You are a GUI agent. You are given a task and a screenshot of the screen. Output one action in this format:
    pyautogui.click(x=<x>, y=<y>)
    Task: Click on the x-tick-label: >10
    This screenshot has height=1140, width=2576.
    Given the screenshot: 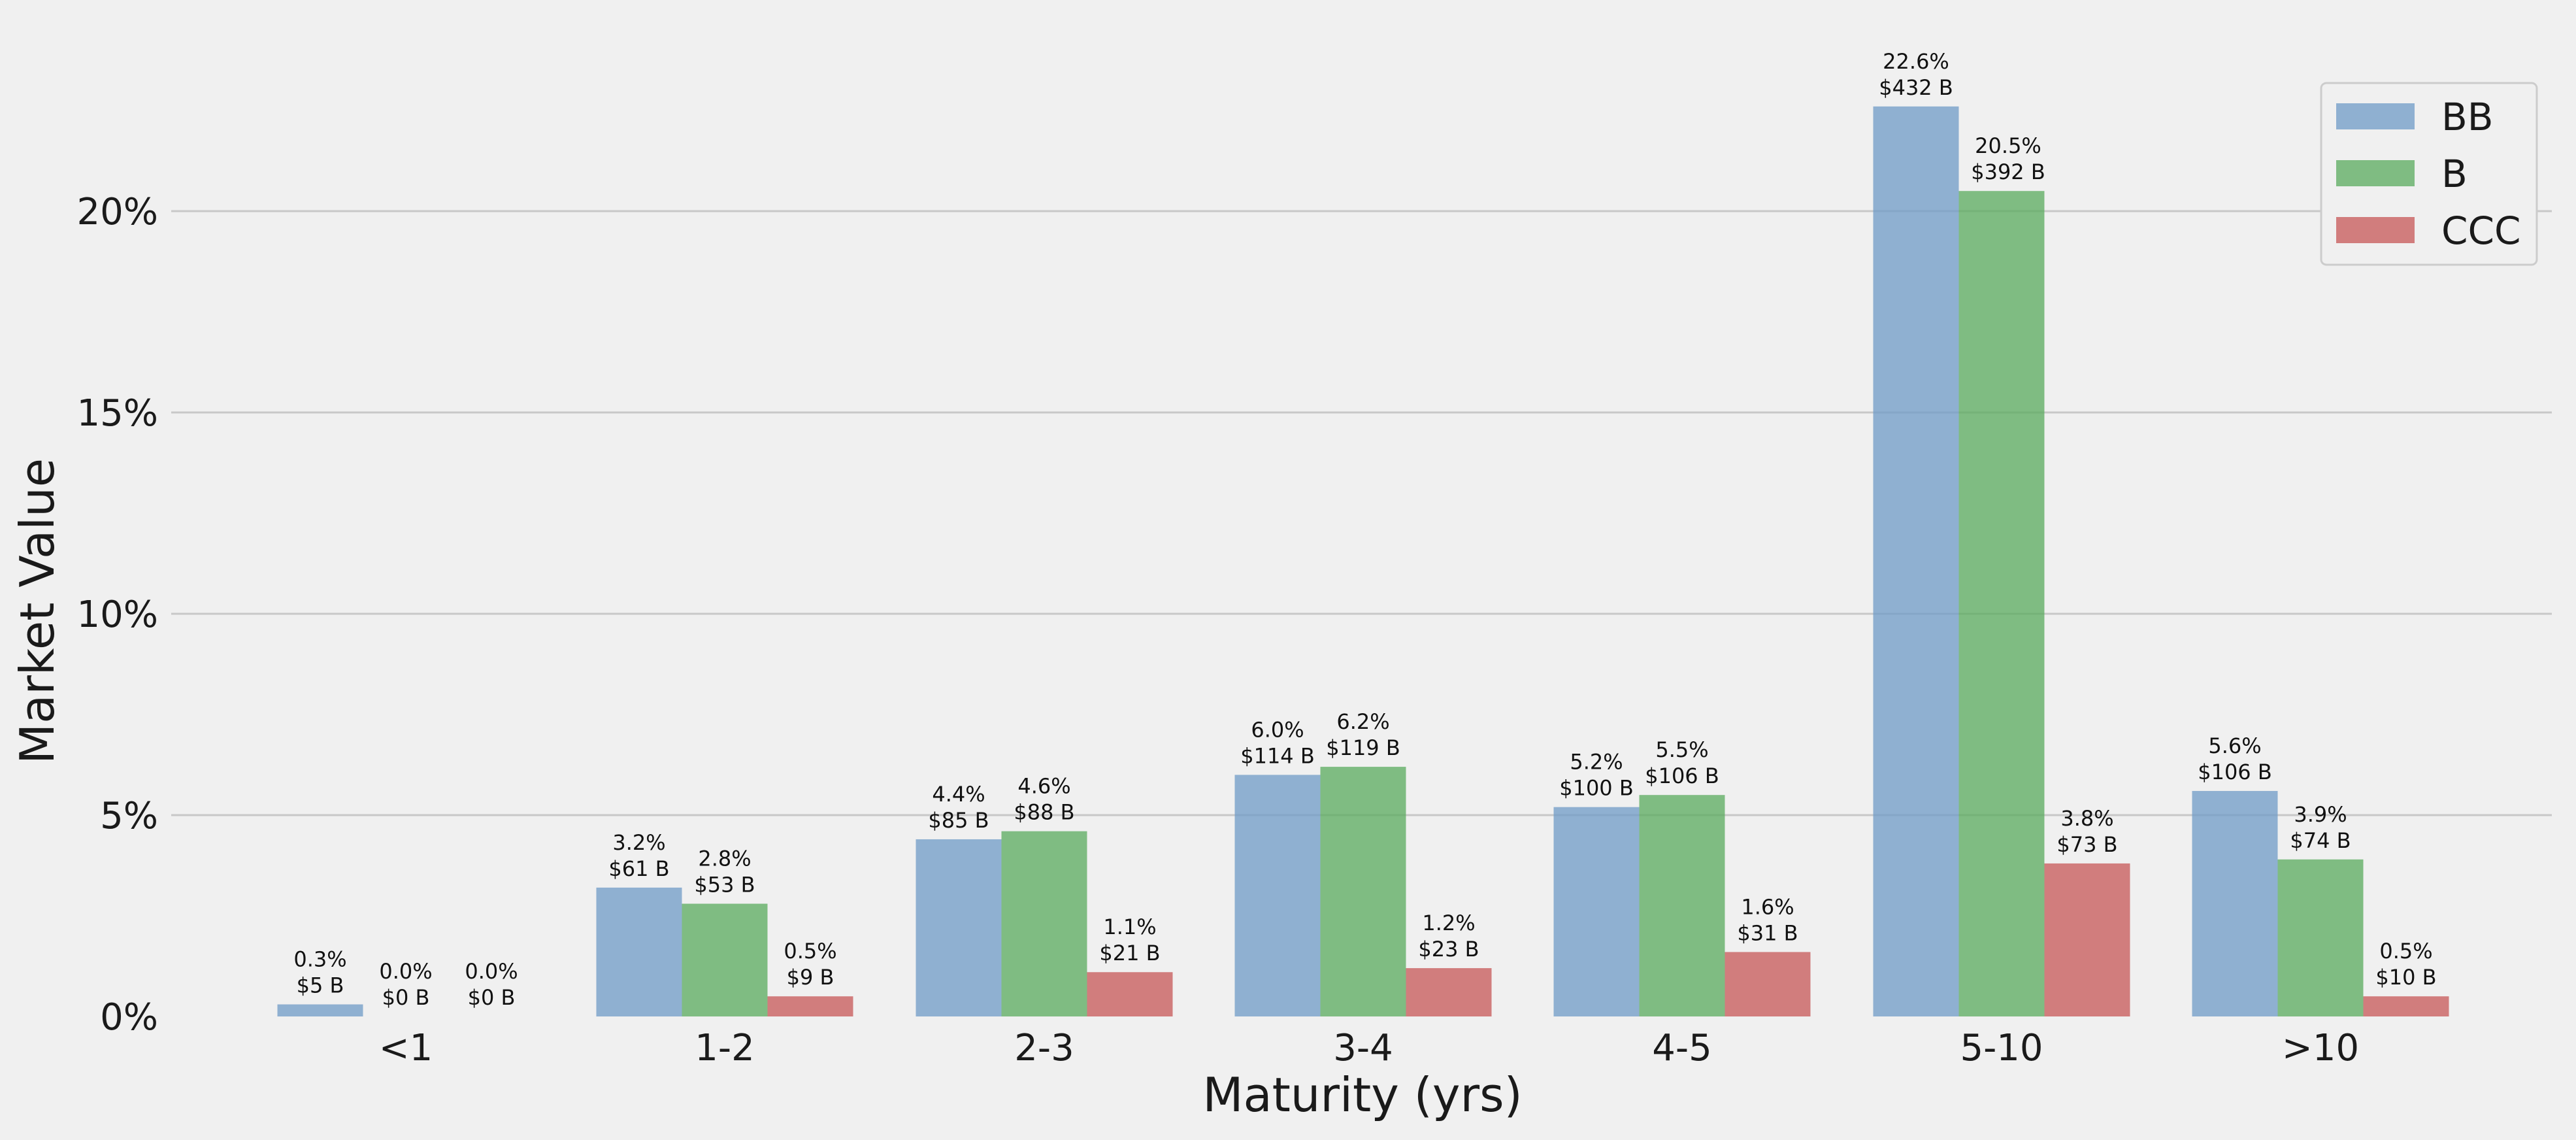 What is the action you would take?
    pyautogui.click(x=2320, y=1048)
    